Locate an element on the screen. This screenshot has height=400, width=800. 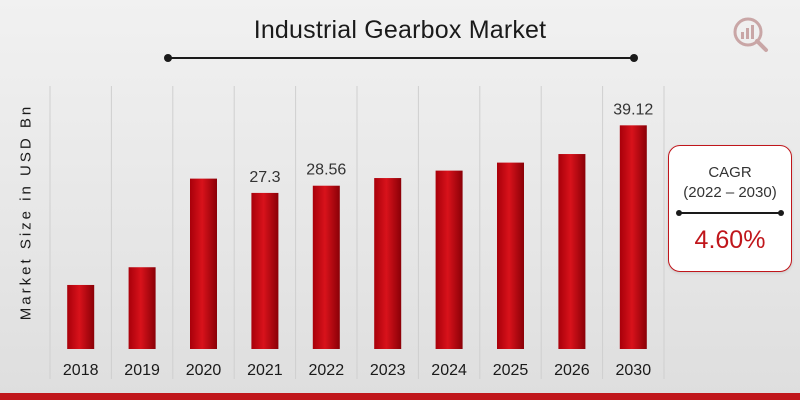
bar-2021 is located at coordinates (265, 270).